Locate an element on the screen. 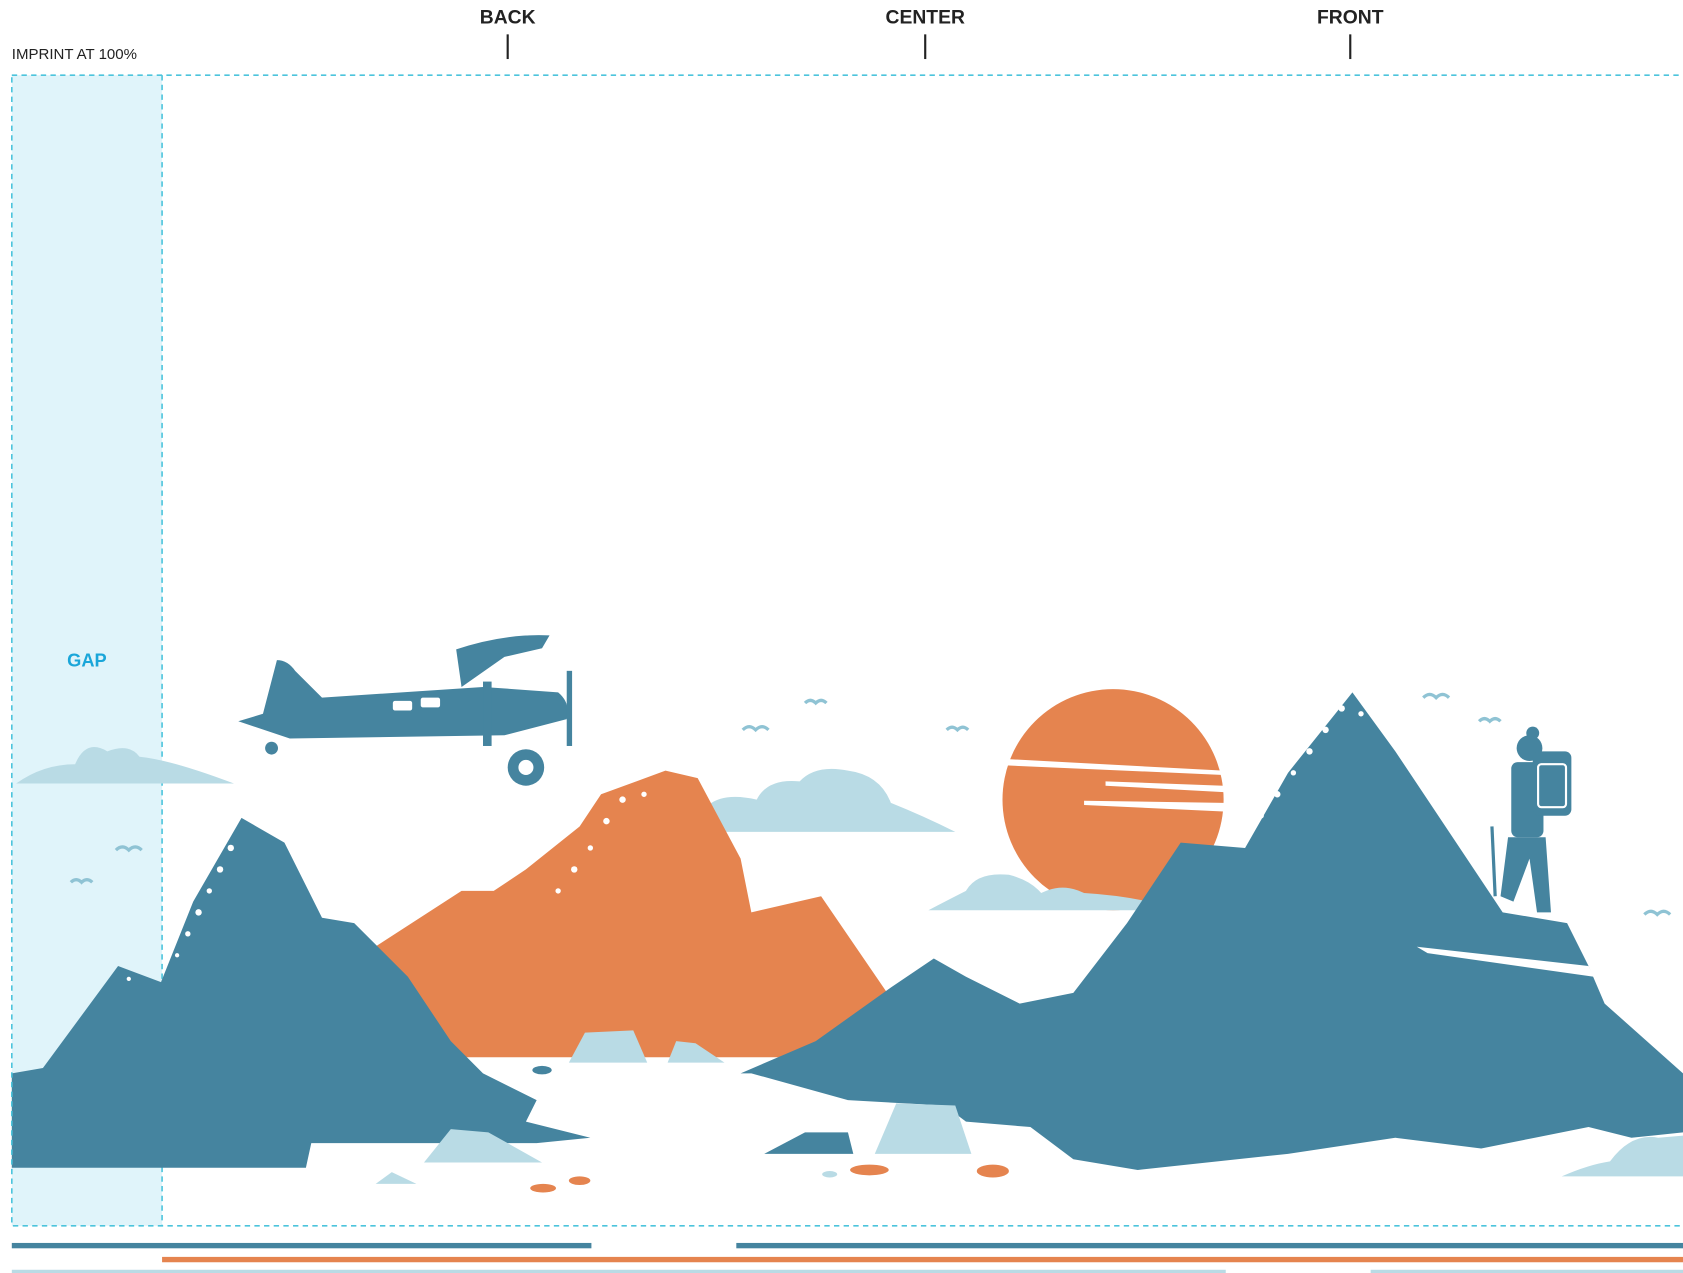 This screenshot has width=1683, height=1273. gap-label: GAP is located at coordinates (87, 660).